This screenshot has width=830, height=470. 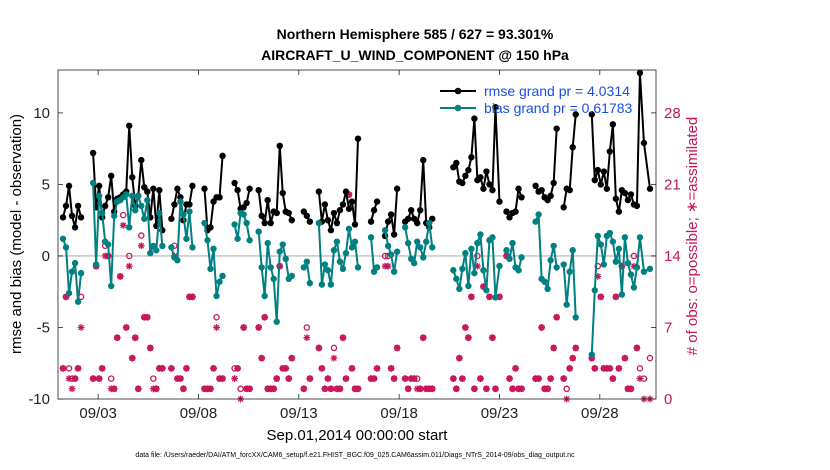 What do you see at coordinates (299, 413) in the screenshot?
I see `x-tick-label: 09/13` at bounding box center [299, 413].